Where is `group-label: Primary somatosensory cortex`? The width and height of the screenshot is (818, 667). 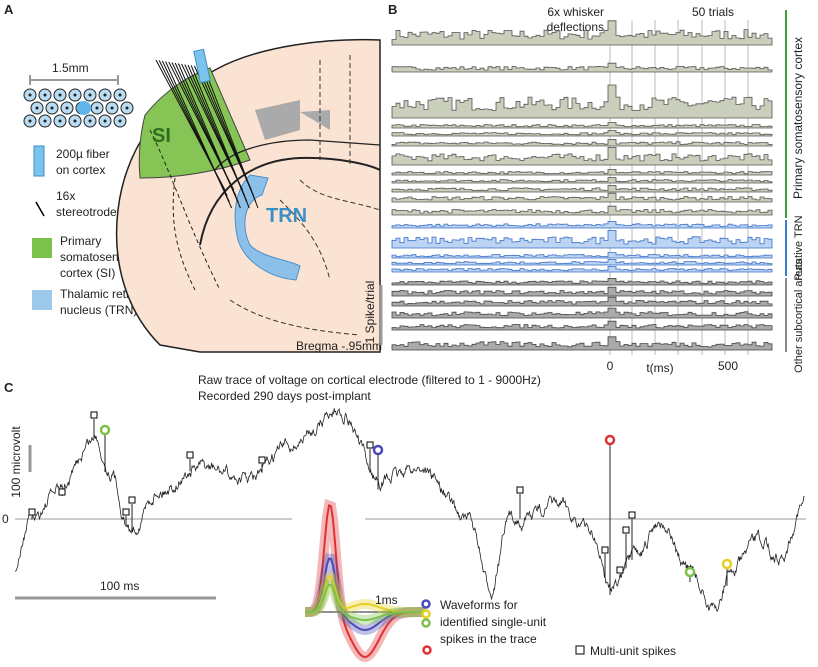 group-label: Primary somatosensory cortex is located at coordinates (798, 118).